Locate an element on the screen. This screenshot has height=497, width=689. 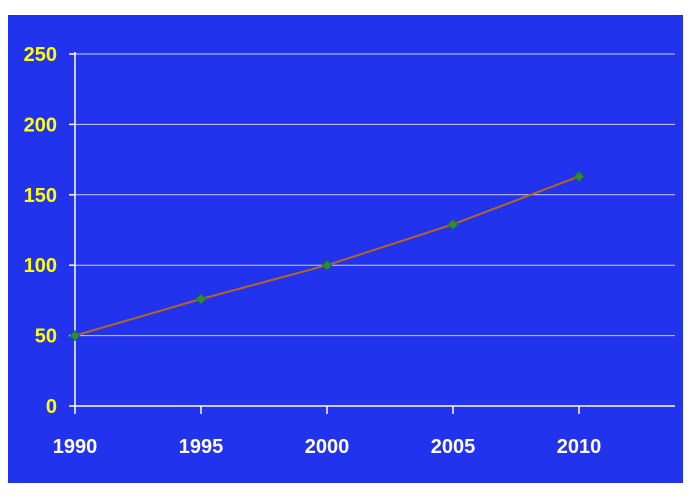
y-tick-label: 200 is located at coordinates (40, 125).